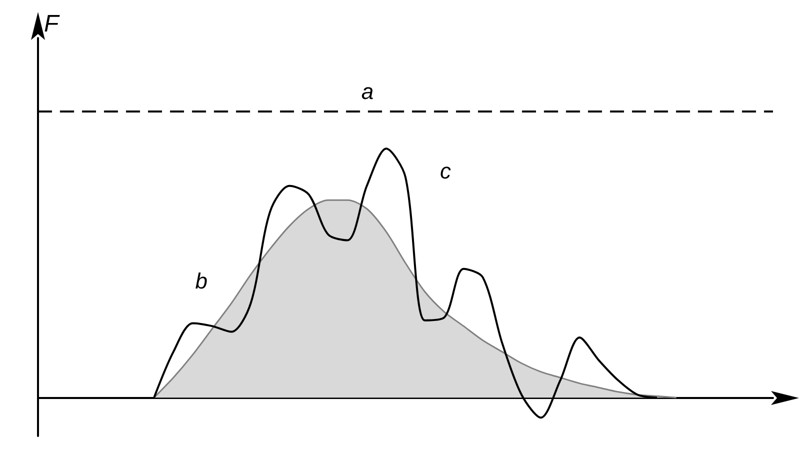  I want to click on series-label: b, so click(201, 281).